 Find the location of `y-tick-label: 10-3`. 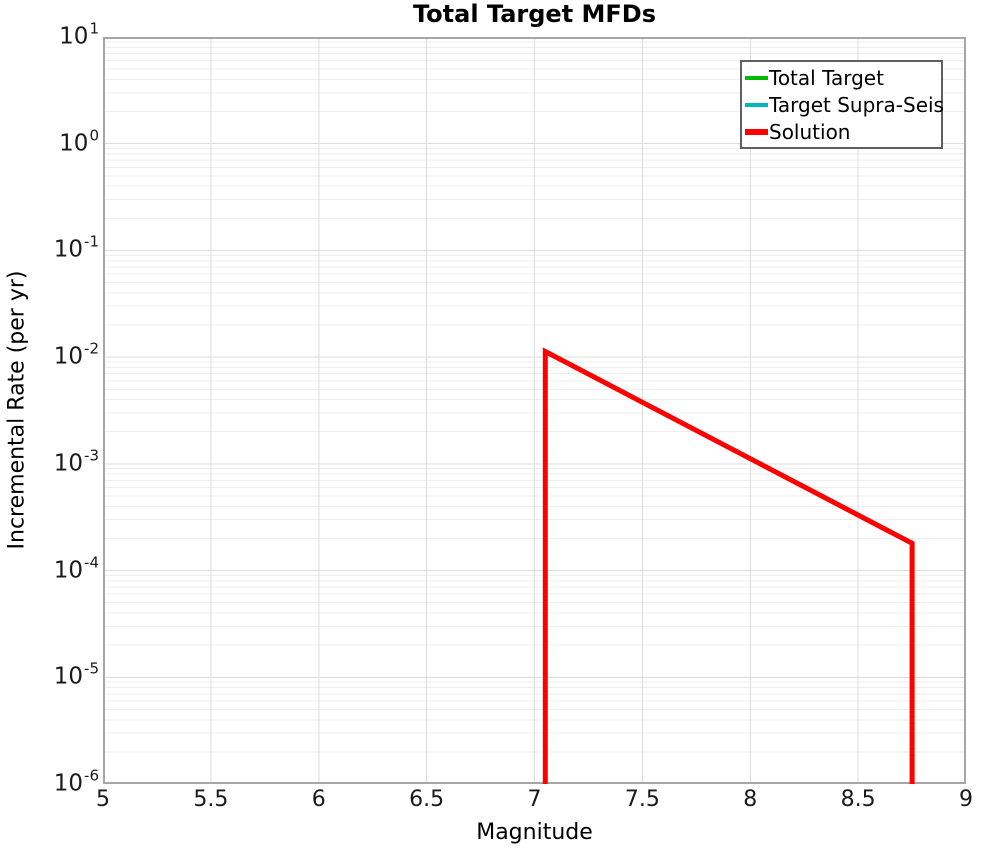

y-tick-label: 10-3 is located at coordinates (49, 462).